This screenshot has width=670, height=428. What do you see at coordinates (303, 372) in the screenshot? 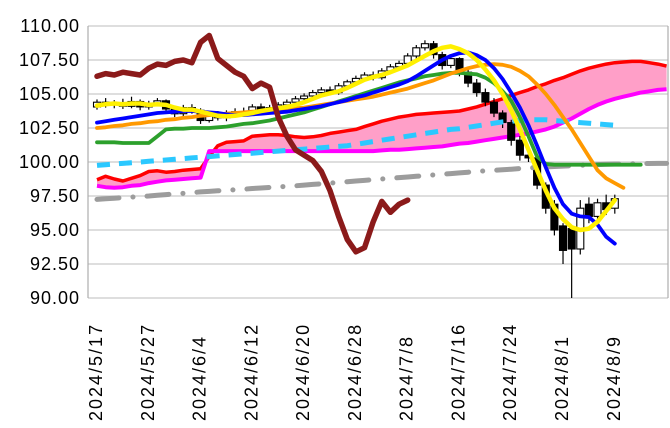
I see `x-axis-label: 2024/6/20` at bounding box center [303, 372].